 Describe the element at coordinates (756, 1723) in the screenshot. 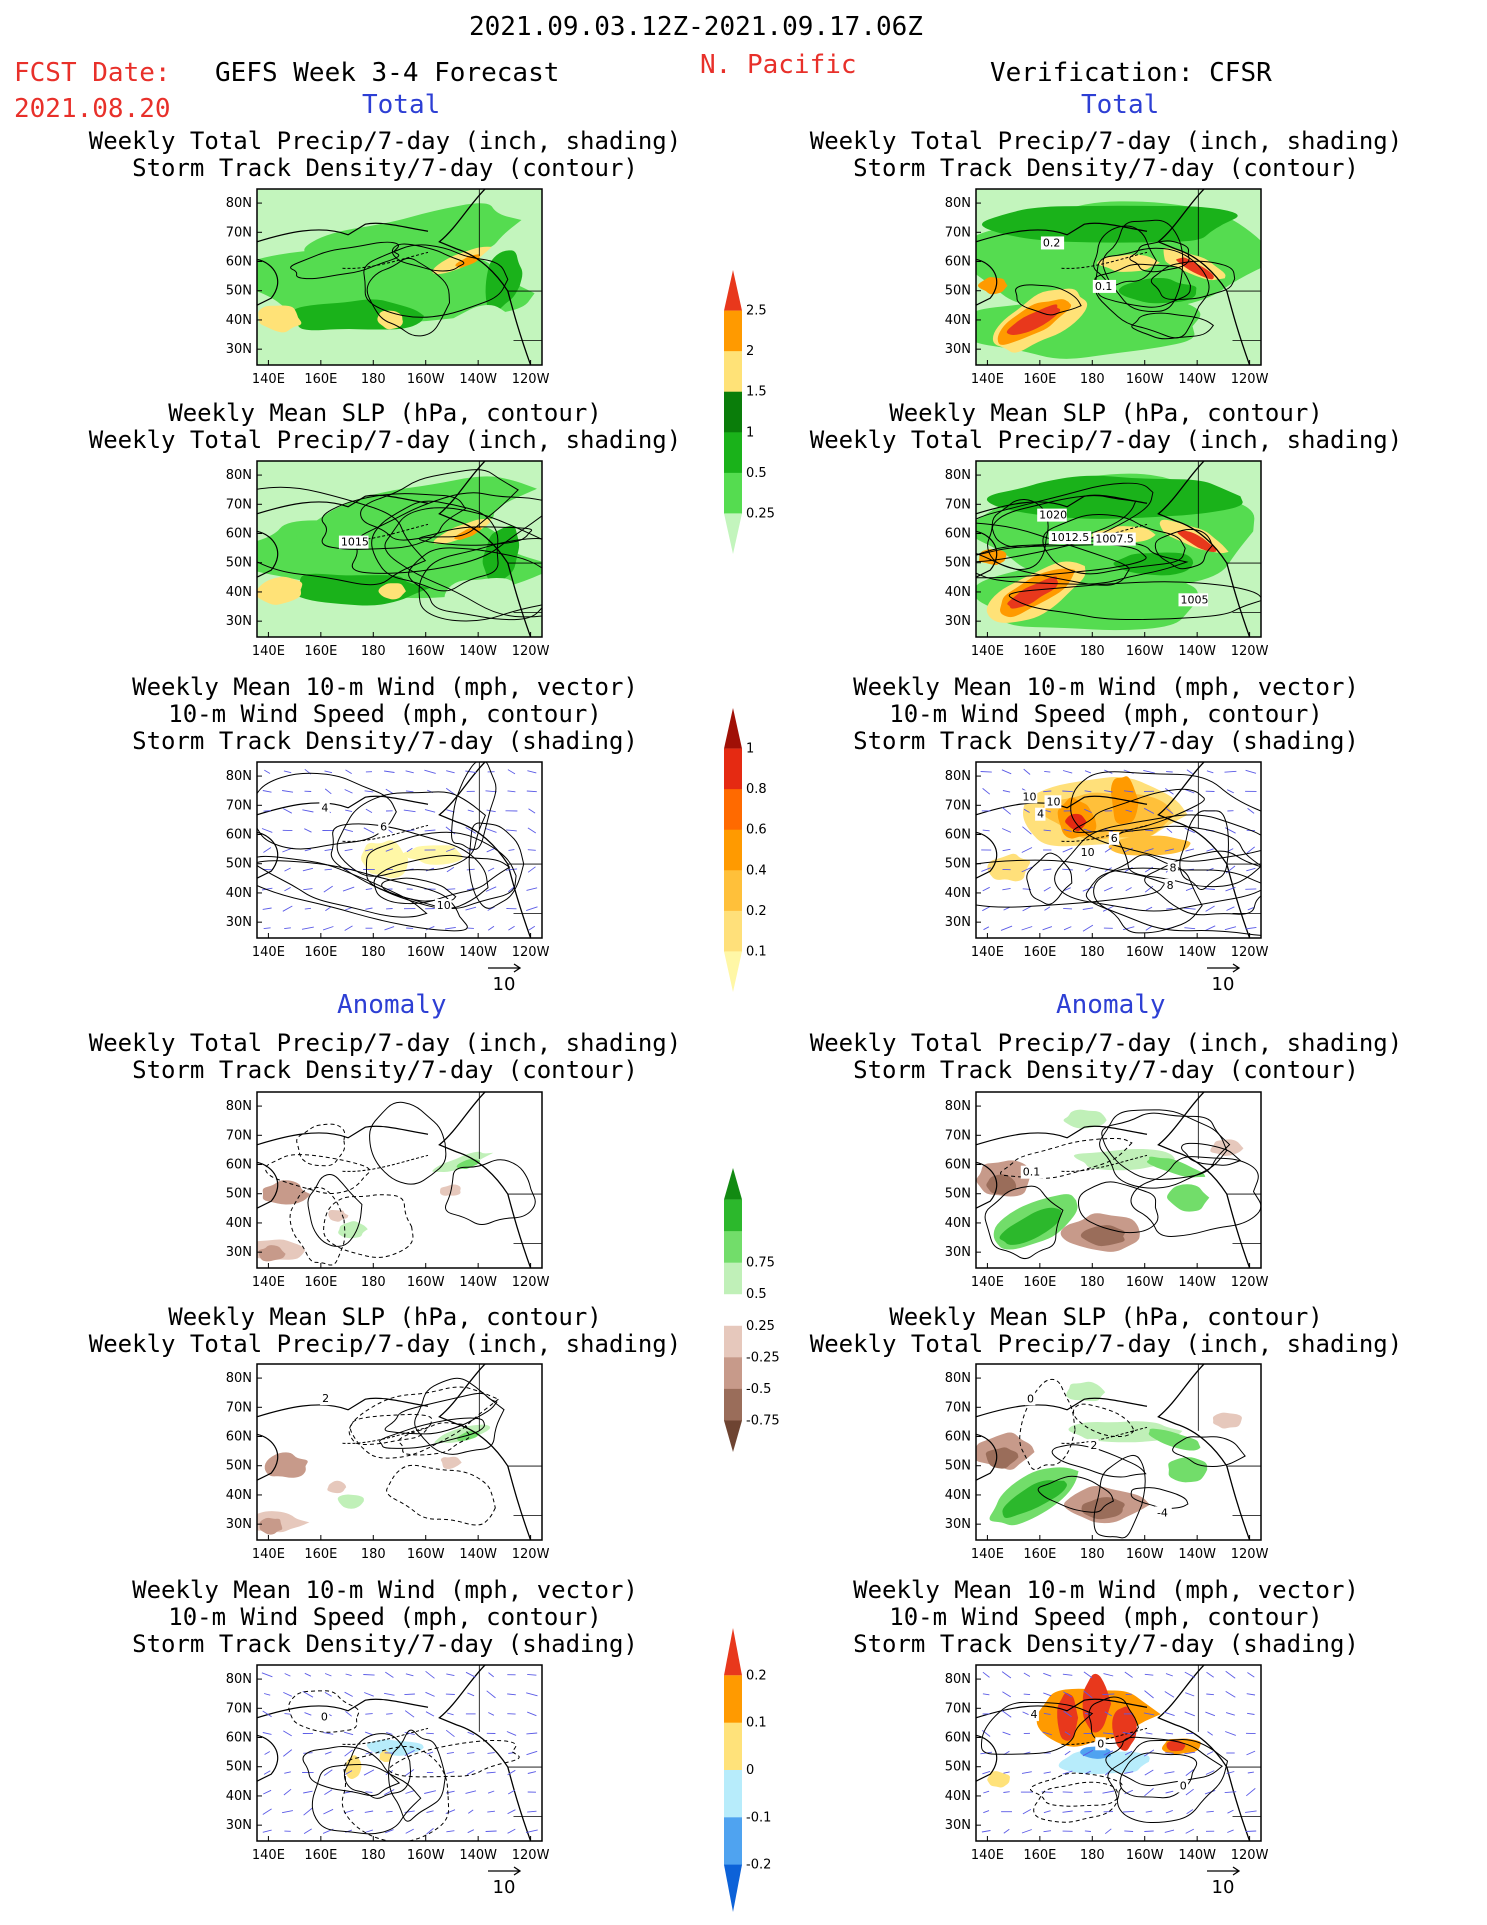

I see `colorbar-label: 0.1` at that location.